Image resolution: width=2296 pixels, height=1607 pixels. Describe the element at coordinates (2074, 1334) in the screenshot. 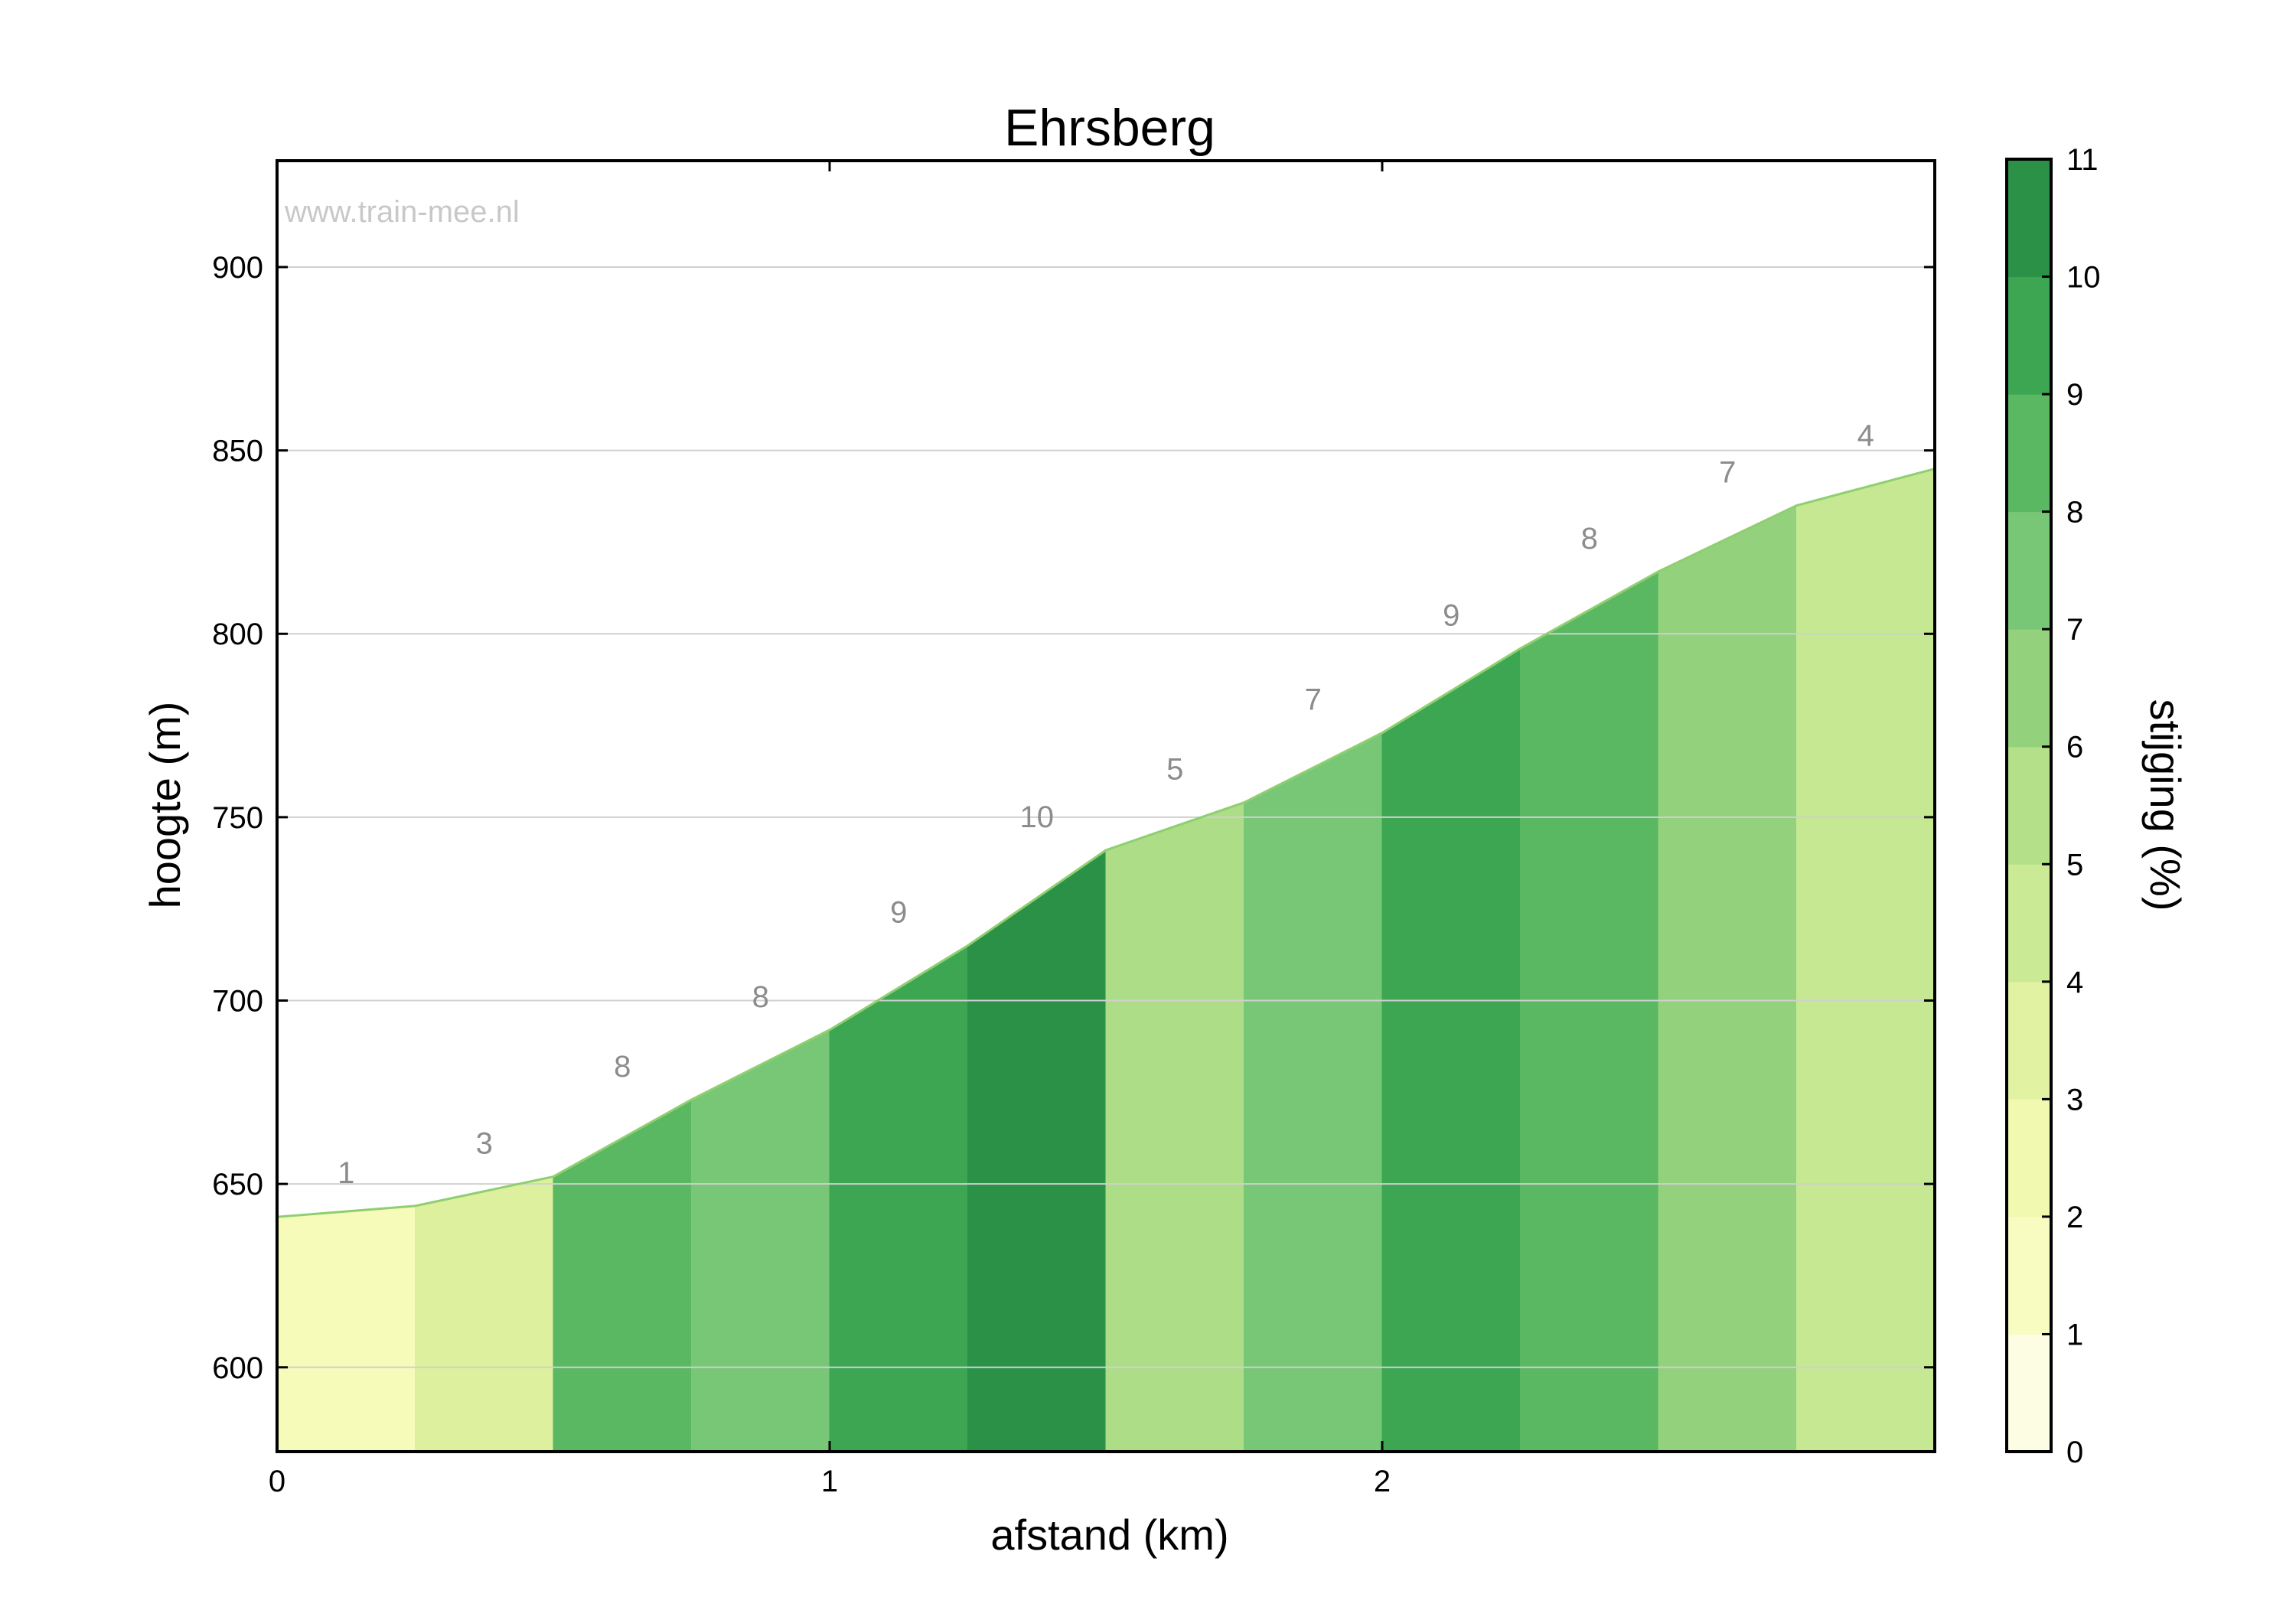

I see `colorbar-tick-label: 1` at that location.